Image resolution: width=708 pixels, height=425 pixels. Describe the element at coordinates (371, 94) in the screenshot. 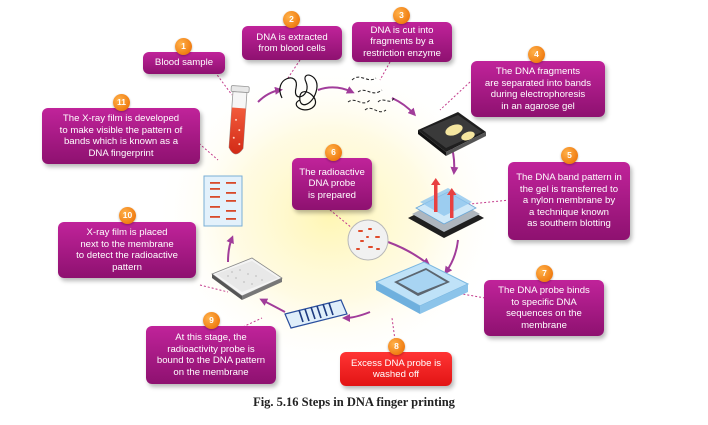

I see `dna-fragments-icon` at that location.